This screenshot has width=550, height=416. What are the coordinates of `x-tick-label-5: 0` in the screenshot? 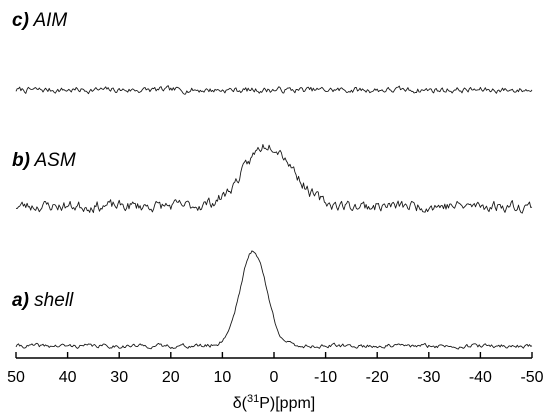 It's located at (274, 377).